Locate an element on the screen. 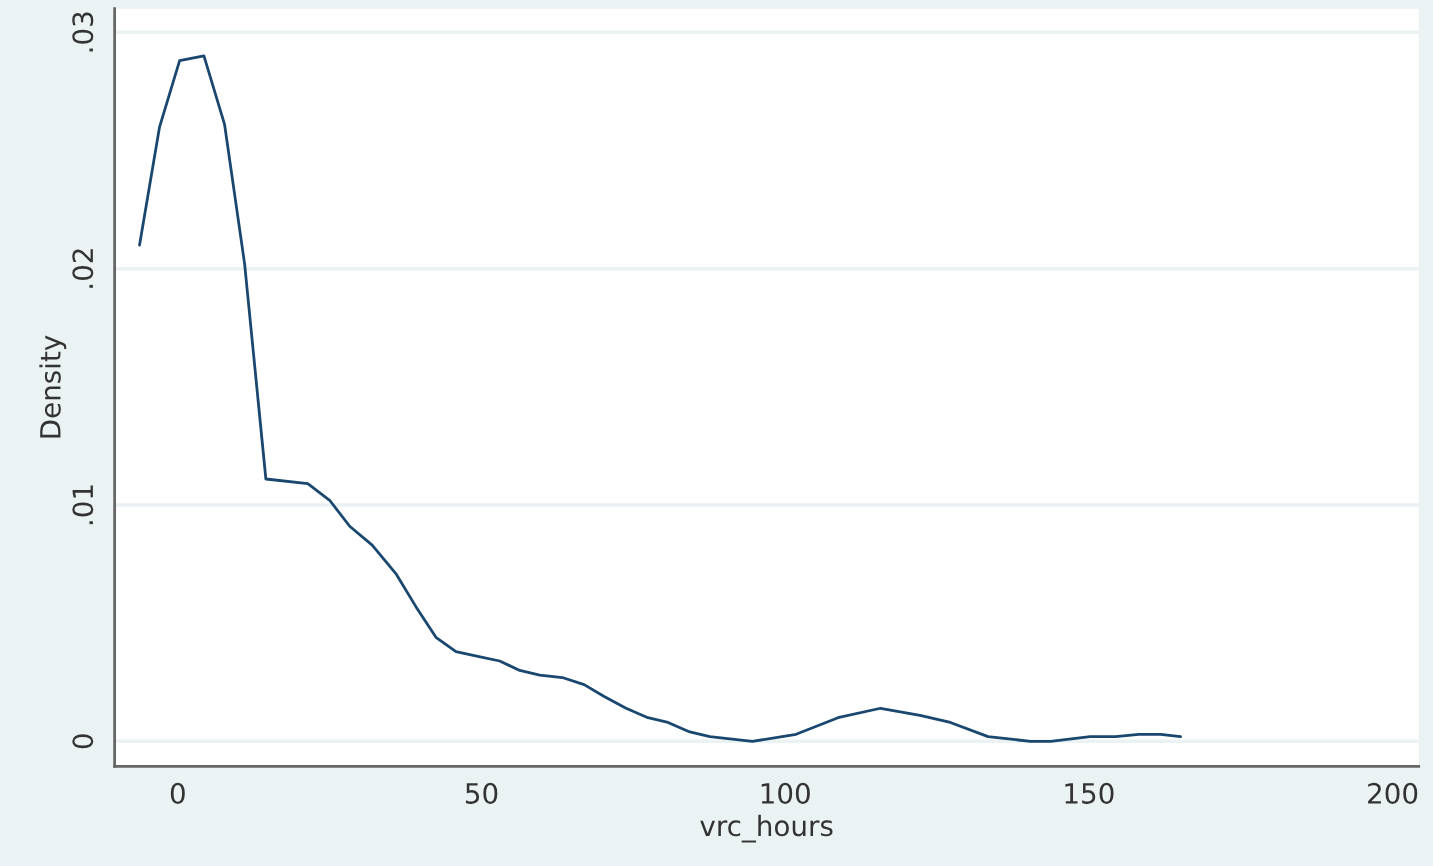  x-tick-label: 200 is located at coordinates (1393, 793).